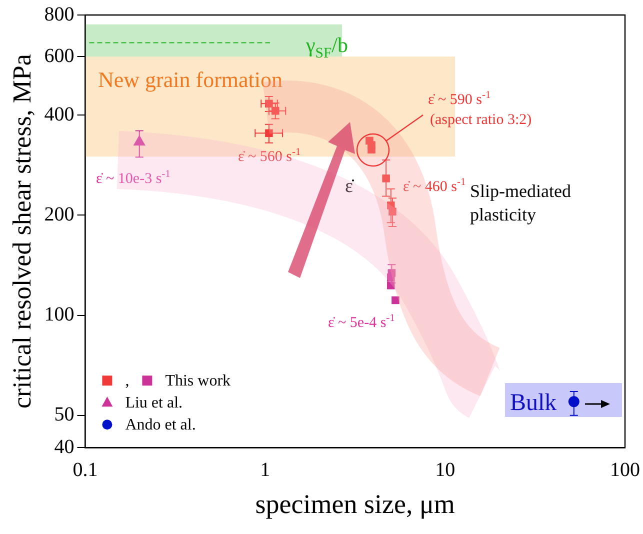 This screenshot has height=534, width=643. What do you see at coordinates (21, 231) in the screenshot?
I see `y-axis-title: critical resolved shear stress, MPa` at bounding box center [21, 231].